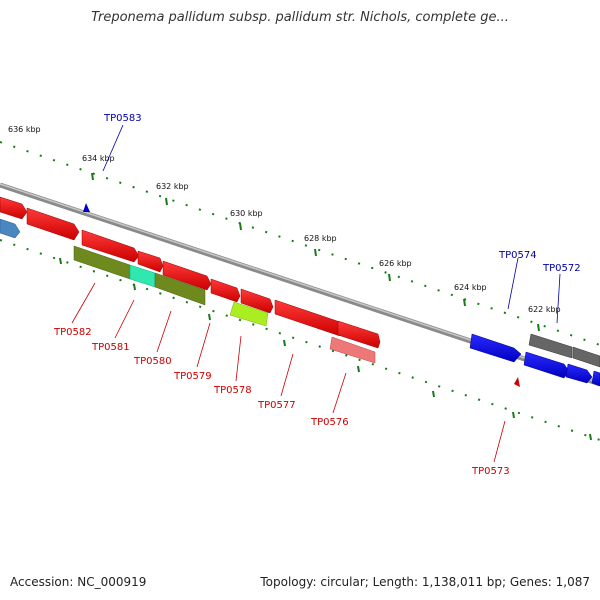 The height and width of the screenshot is (600, 600). What do you see at coordinates (110, 347) in the screenshot?
I see `gene-label-tp0581: TP0581` at bounding box center [110, 347].